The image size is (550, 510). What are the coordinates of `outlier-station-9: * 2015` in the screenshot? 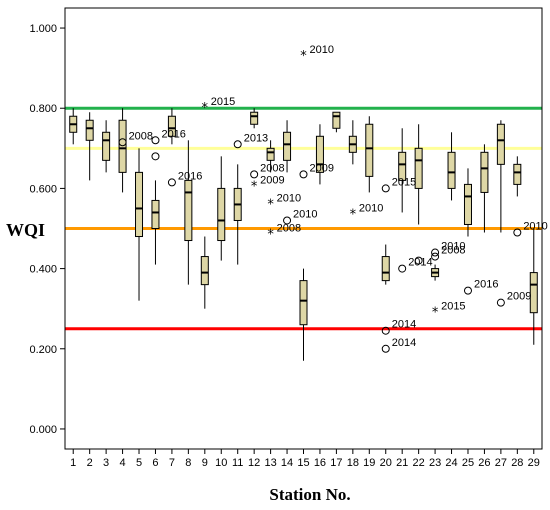 It's located at (219, 106).